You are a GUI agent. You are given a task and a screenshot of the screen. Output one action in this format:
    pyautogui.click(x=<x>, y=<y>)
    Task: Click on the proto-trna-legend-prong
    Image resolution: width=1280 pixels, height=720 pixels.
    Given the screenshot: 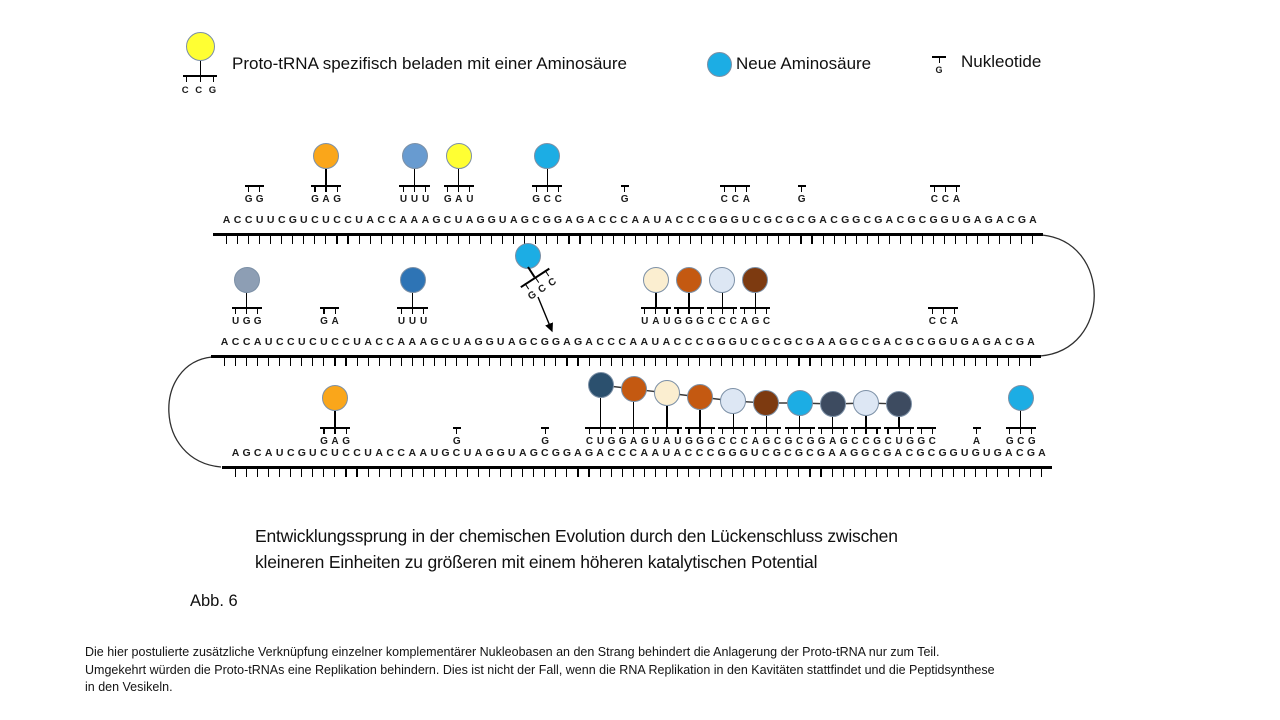 What is the action you would take?
    pyautogui.click(x=214, y=78)
    